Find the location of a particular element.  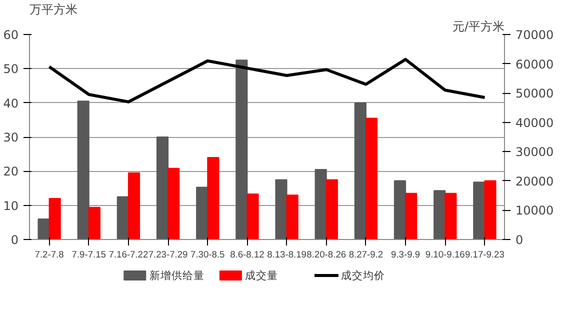

legend-label: 新增供给量 is located at coordinates (176, 275).